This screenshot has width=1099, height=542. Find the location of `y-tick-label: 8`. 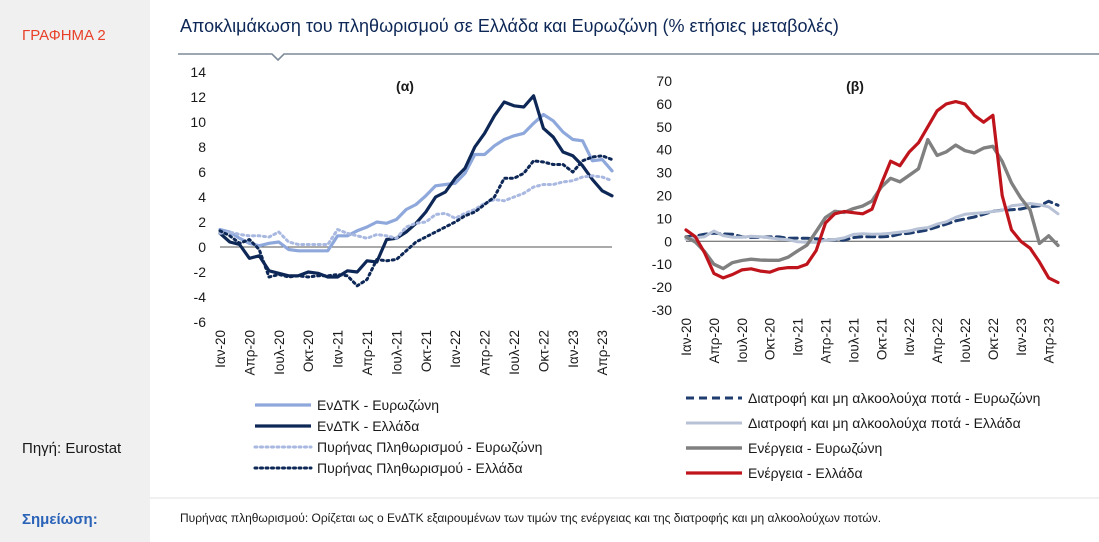

y-tick-label: 8 is located at coordinates (202, 147).